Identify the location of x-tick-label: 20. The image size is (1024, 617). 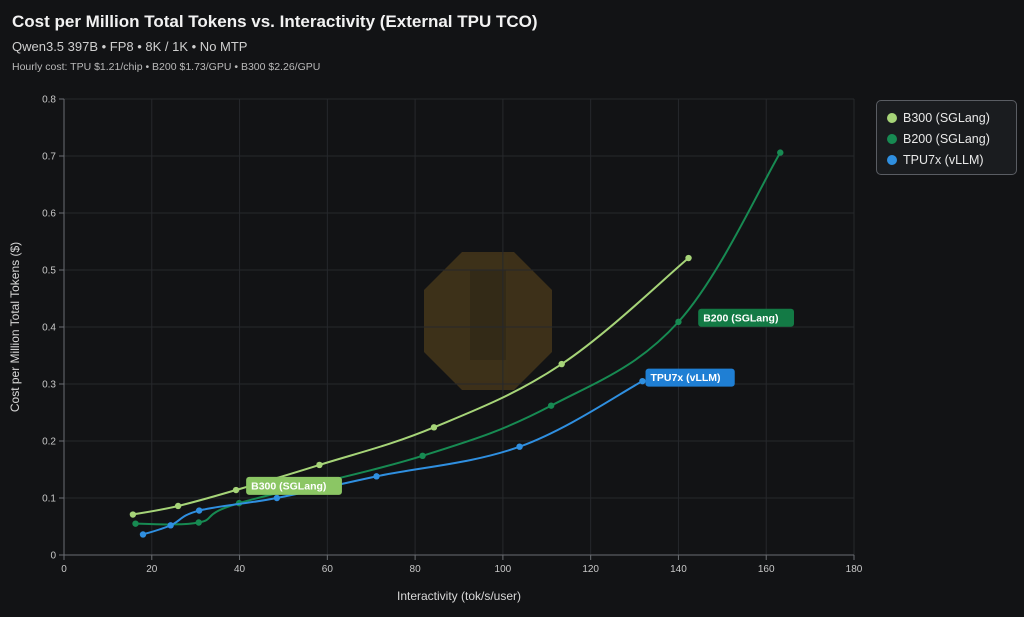
(152, 569).